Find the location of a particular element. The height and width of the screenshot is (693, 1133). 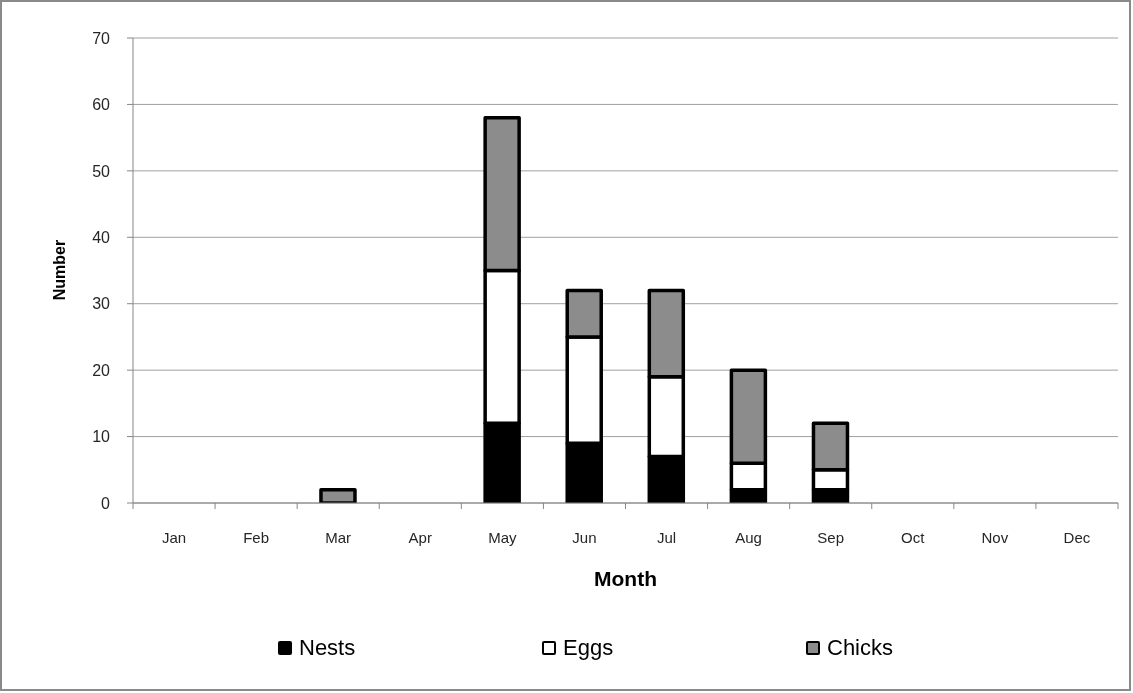

x-tick-label: Apr is located at coordinates (420, 537).